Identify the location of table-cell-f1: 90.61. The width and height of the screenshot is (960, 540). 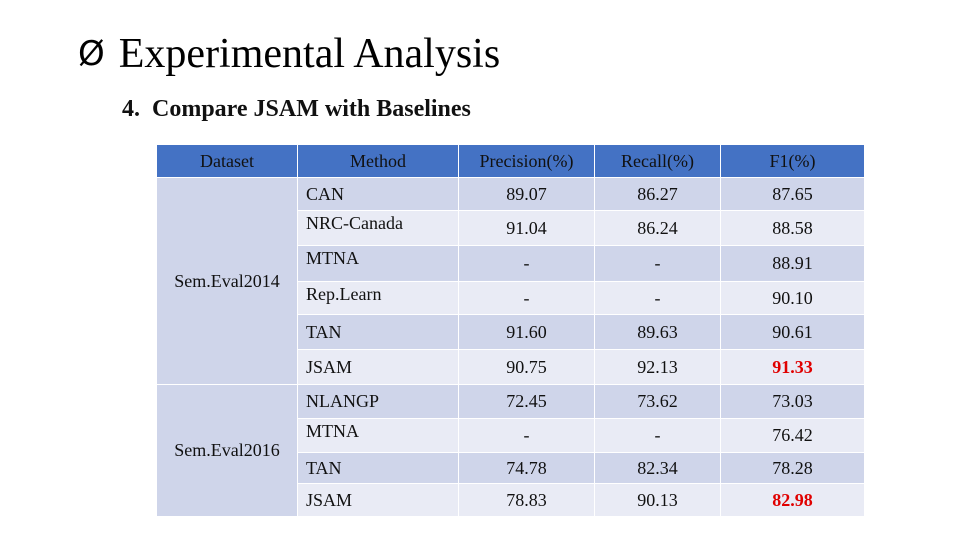
(792, 332).